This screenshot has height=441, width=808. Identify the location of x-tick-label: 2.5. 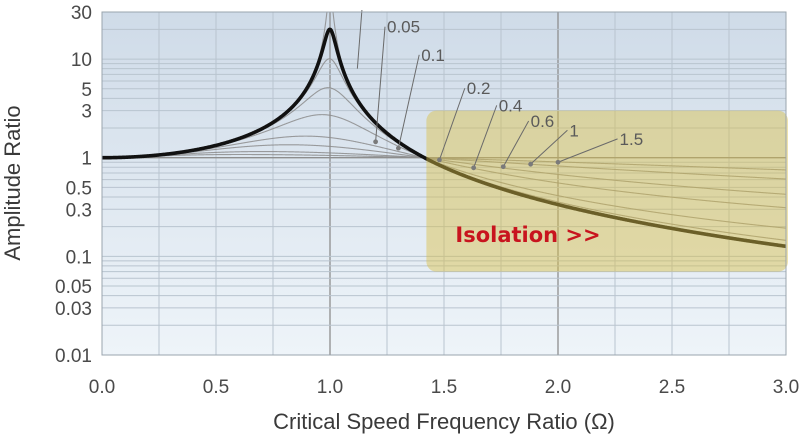
(672, 387).